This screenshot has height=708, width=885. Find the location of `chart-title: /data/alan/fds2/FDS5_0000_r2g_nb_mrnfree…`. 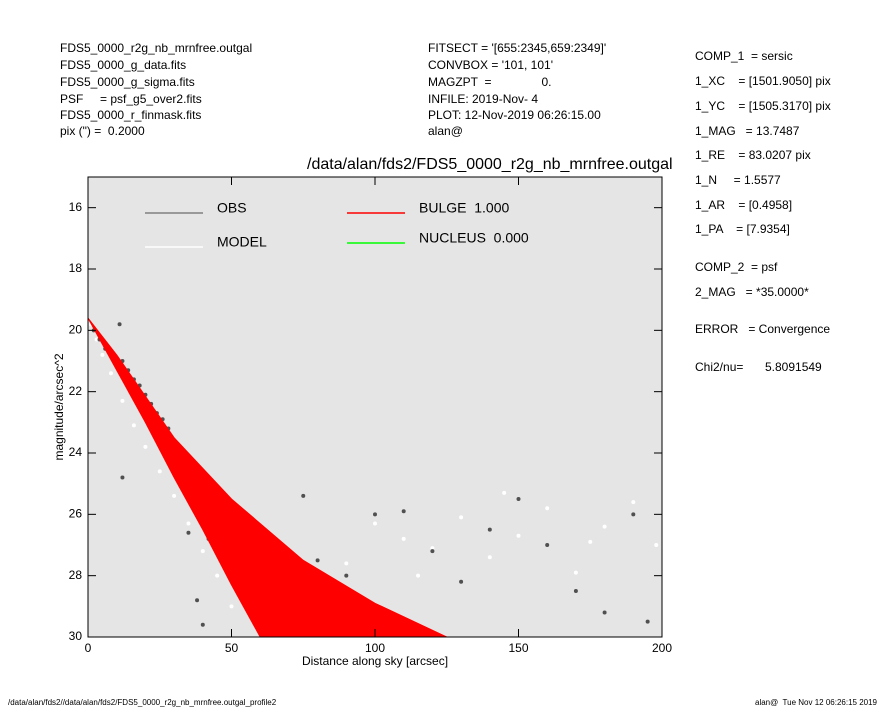

chart-title: /data/alan/fds2/FDS5_0000_r2g_nb_mrnfree… is located at coordinates (490, 164).